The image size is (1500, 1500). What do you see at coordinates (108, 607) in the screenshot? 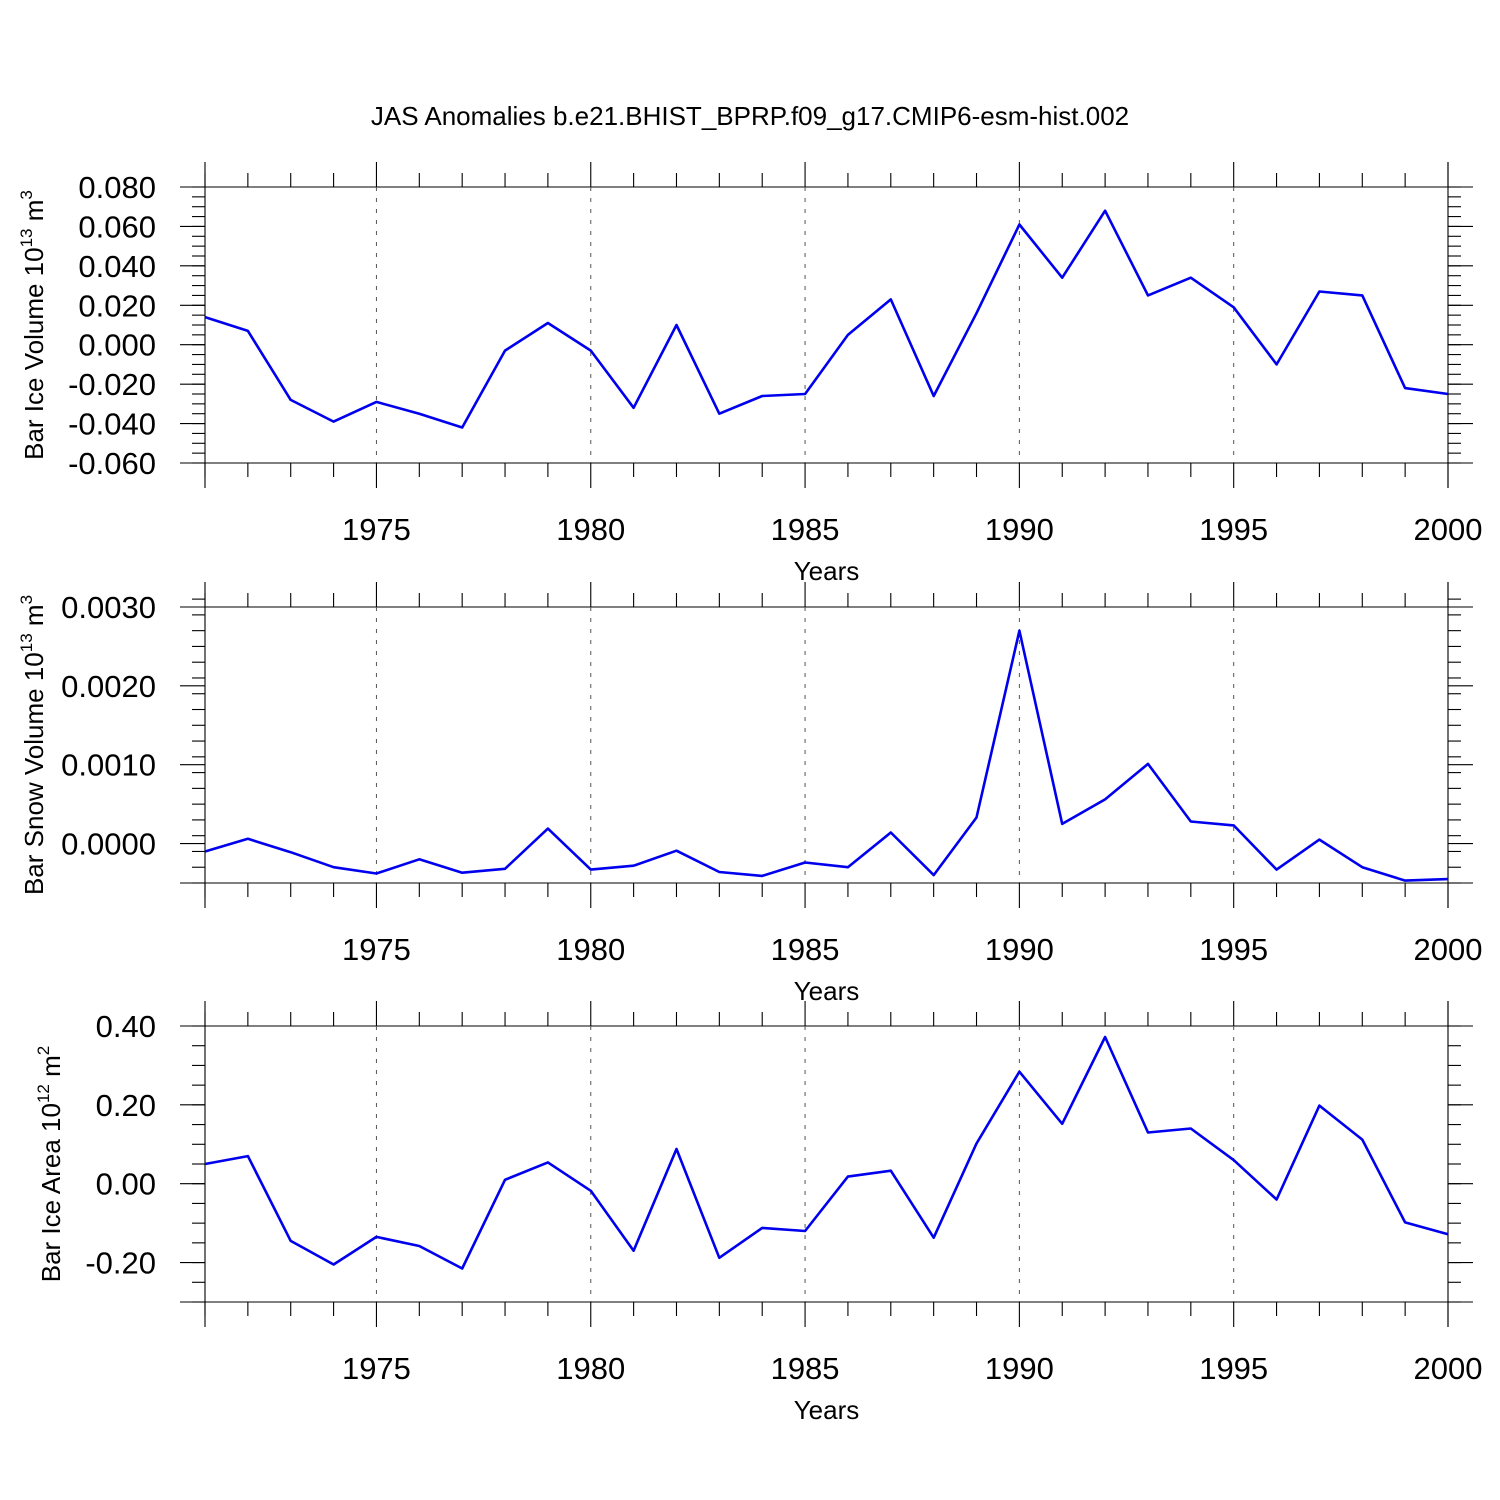
I see `y-tick-label: 0.0030` at bounding box center [108, 607].